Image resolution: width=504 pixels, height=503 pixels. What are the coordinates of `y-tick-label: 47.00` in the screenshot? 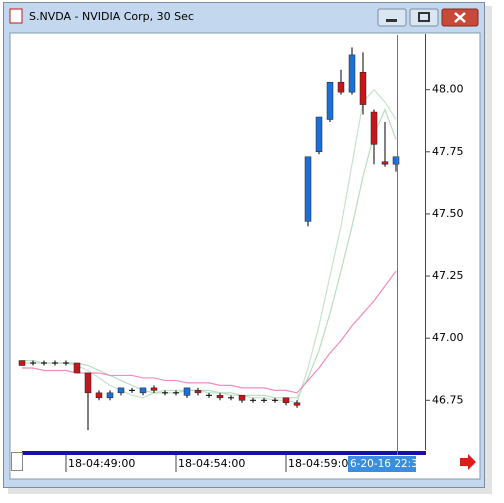 It's located at (448, 337).